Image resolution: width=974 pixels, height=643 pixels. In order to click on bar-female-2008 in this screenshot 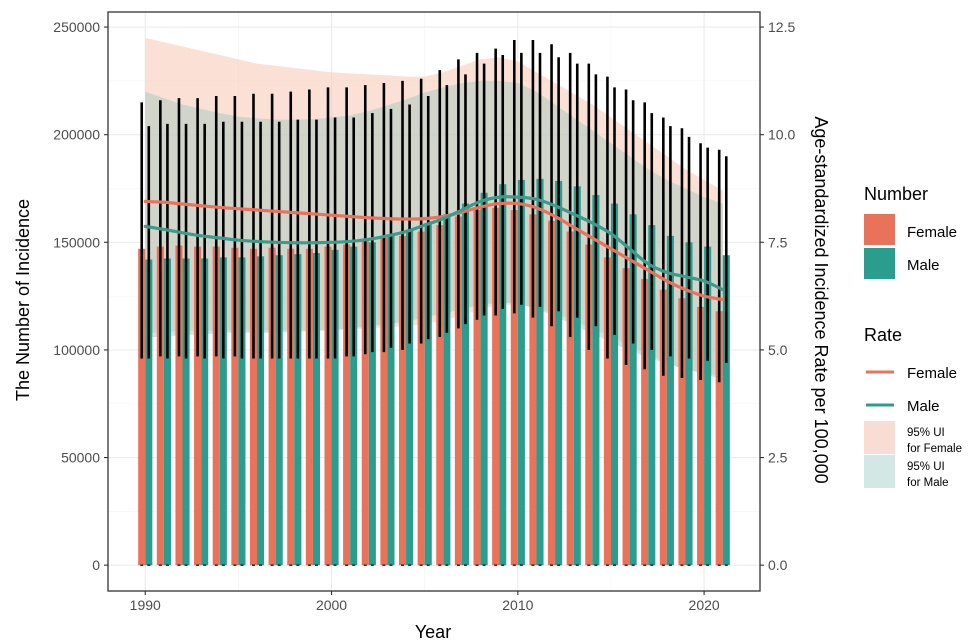, I will do `click(477, 388)`.